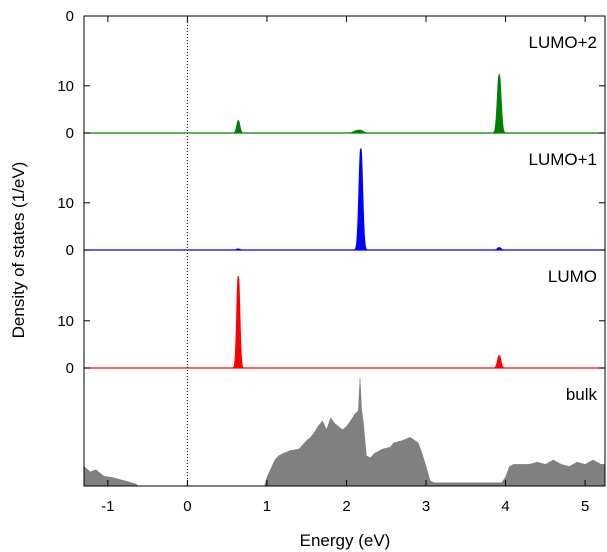 This screenshot has height=552, width=607. I want to click on x-axis-label: Energy (eV), so click(345, 540).